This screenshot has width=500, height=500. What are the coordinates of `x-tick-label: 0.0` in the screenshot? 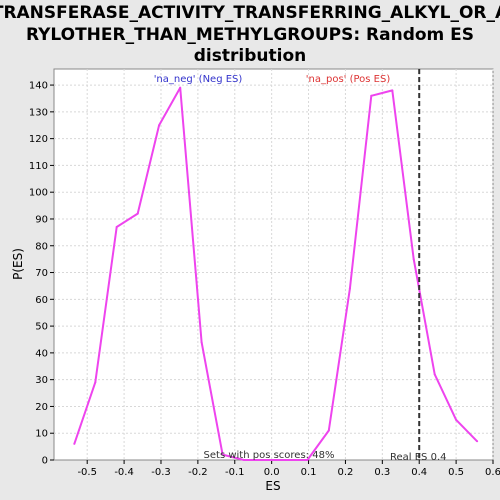 It's located at (272, 472).